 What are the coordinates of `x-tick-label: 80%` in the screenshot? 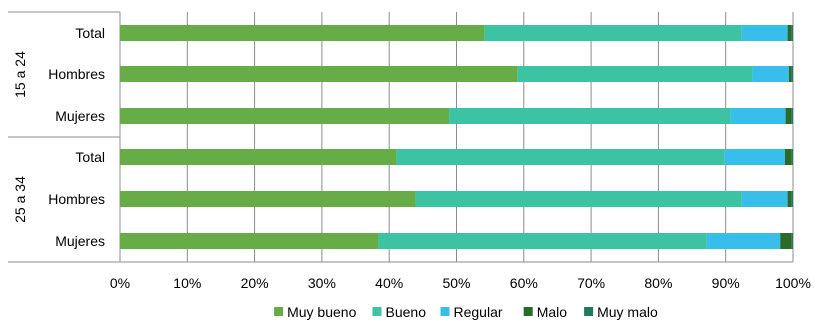 It's located at (658, 283).